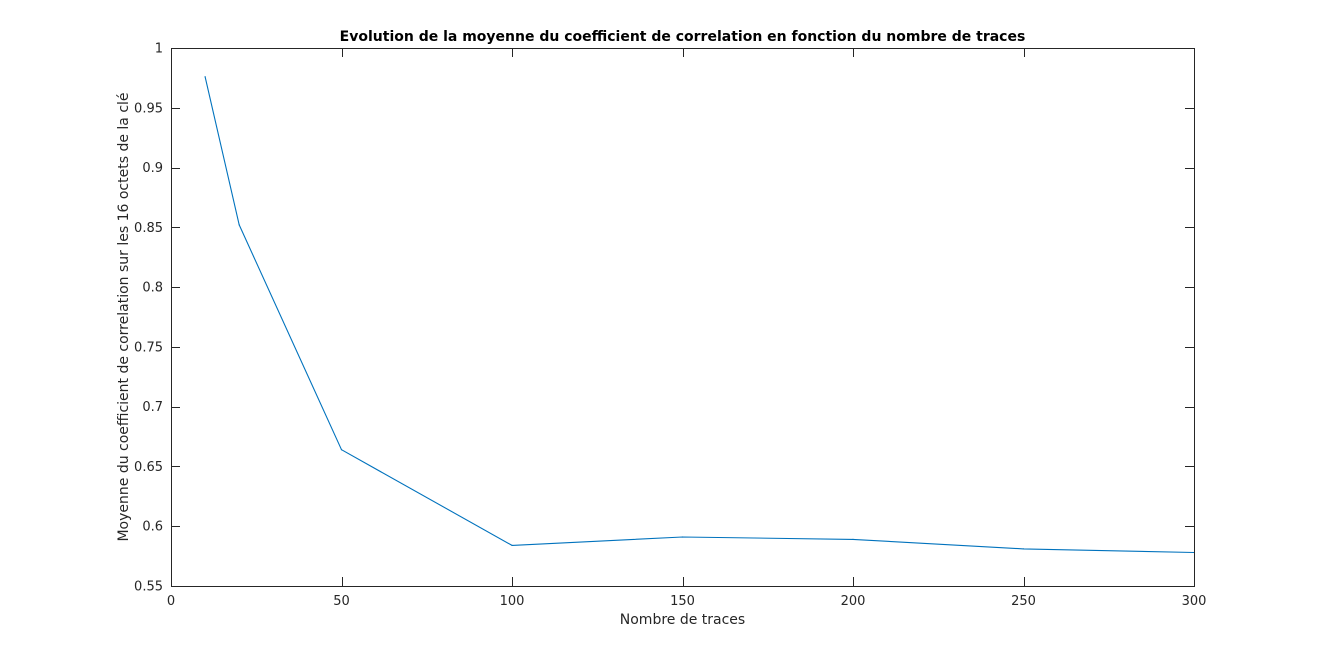 The image size is (1319, 658). I want to click on x-axis-label: Nombre de traces, so click(682, 620).